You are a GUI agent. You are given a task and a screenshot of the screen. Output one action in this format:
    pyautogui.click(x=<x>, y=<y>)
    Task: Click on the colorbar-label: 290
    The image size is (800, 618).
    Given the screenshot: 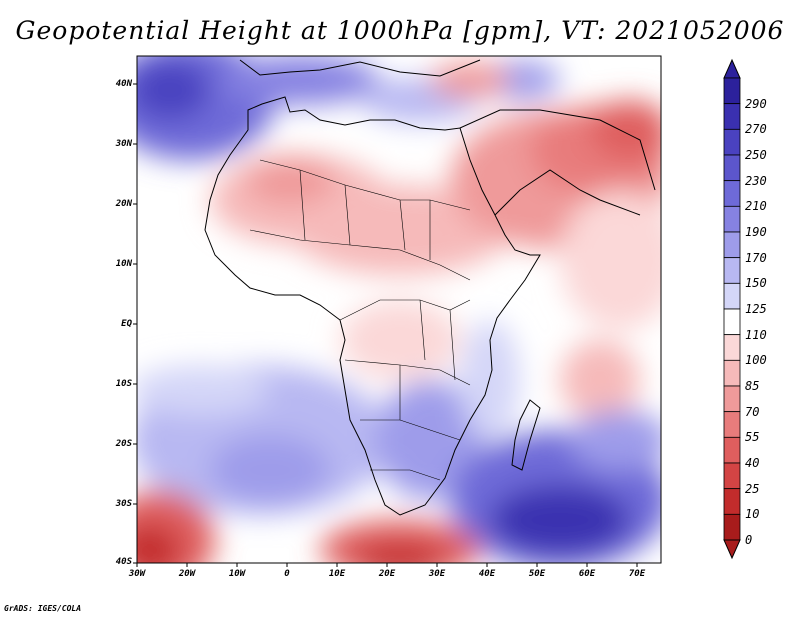 What is the action you would take?
    pyautogui.click(x=756, y=103)
    